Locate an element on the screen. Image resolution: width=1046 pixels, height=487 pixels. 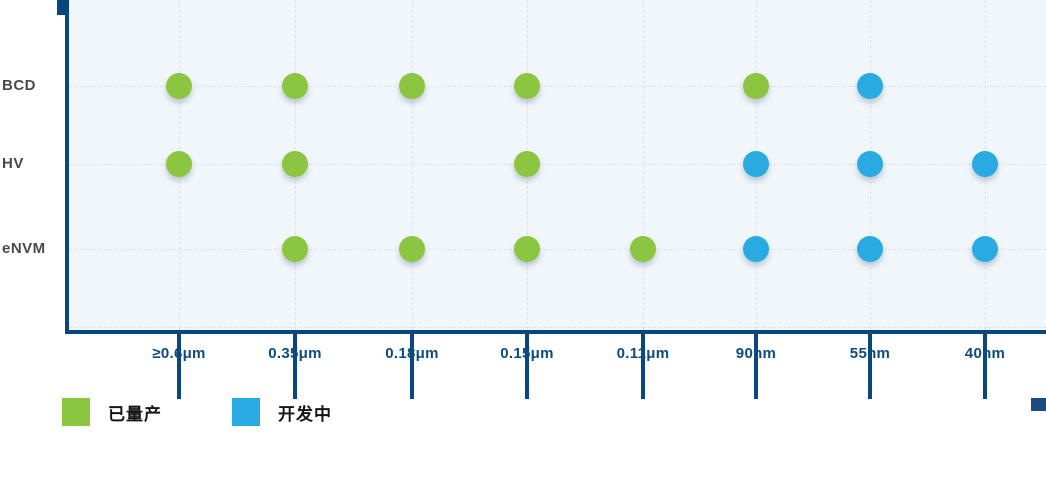
legend-item: 已量产 is located at coordinates (112, 412).